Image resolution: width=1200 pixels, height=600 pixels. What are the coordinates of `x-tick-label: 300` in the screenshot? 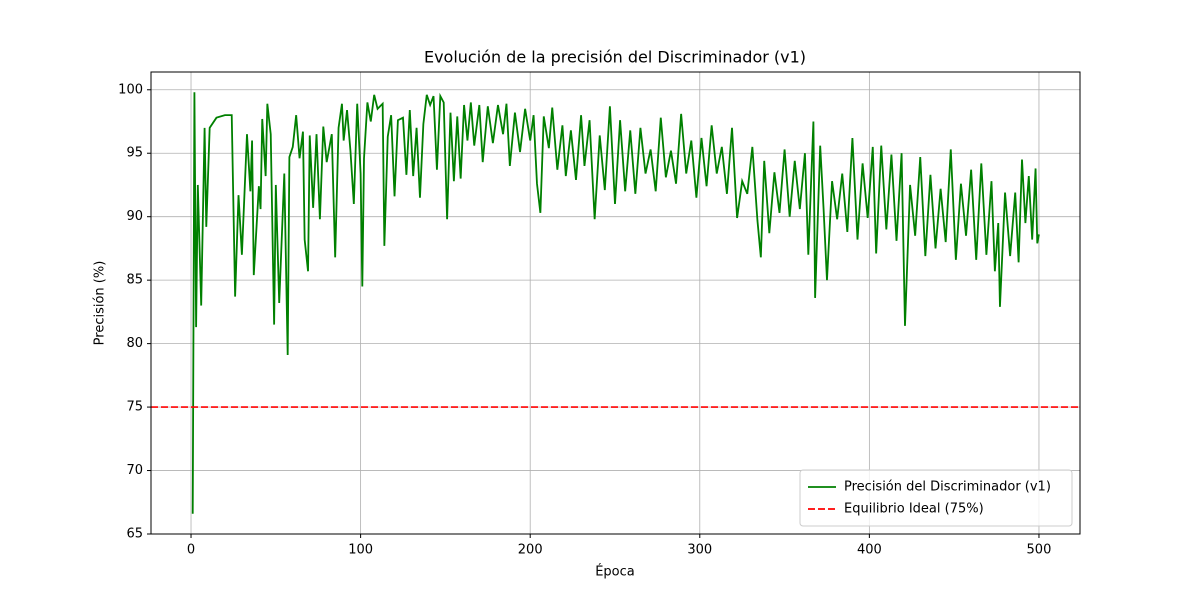 It's located at (699, 550).